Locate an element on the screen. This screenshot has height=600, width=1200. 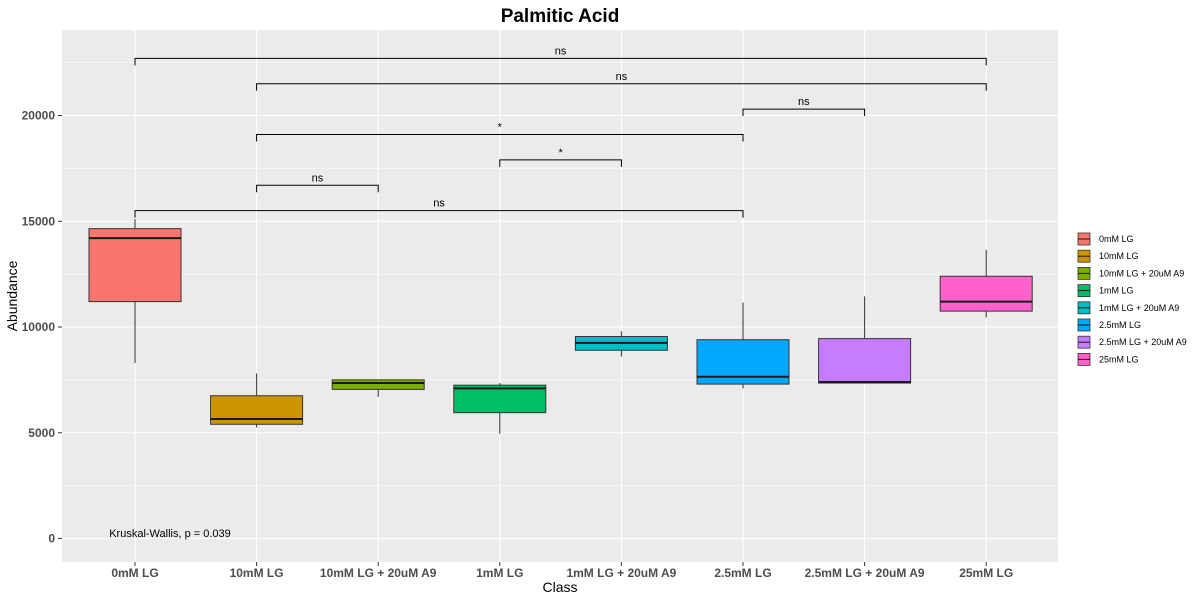
x-tick-label: 0mM LG is located at coordinates (134, 573).